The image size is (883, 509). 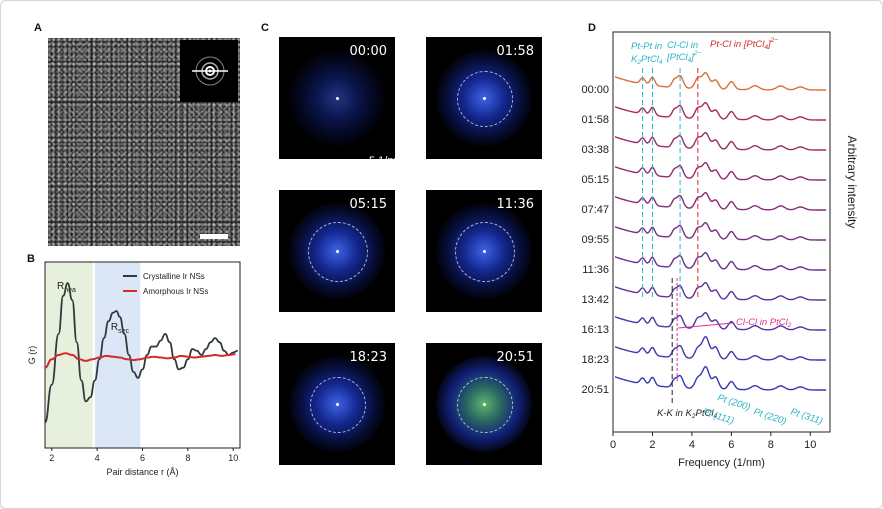 I want to click on series-label: 20:51, so click(x=595, y=390).